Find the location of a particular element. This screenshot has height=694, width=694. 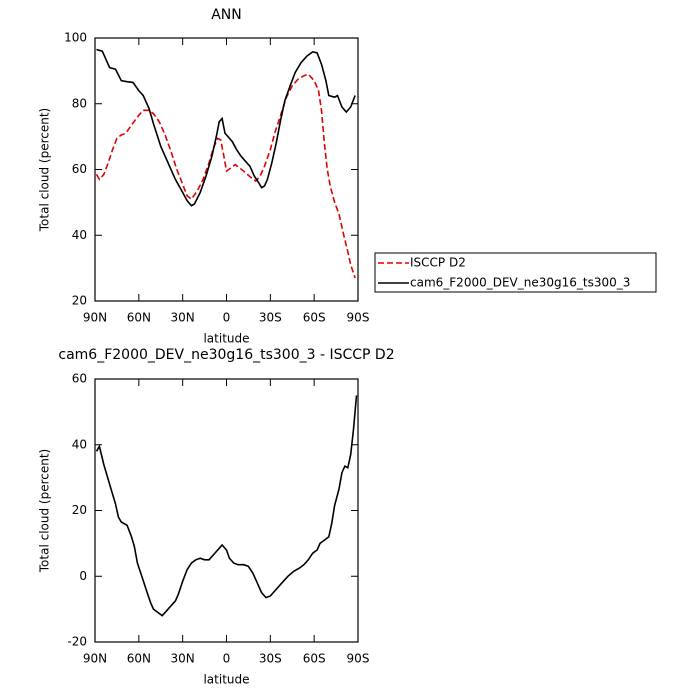

chart-title: ANN is located at coordinates (226, 15).